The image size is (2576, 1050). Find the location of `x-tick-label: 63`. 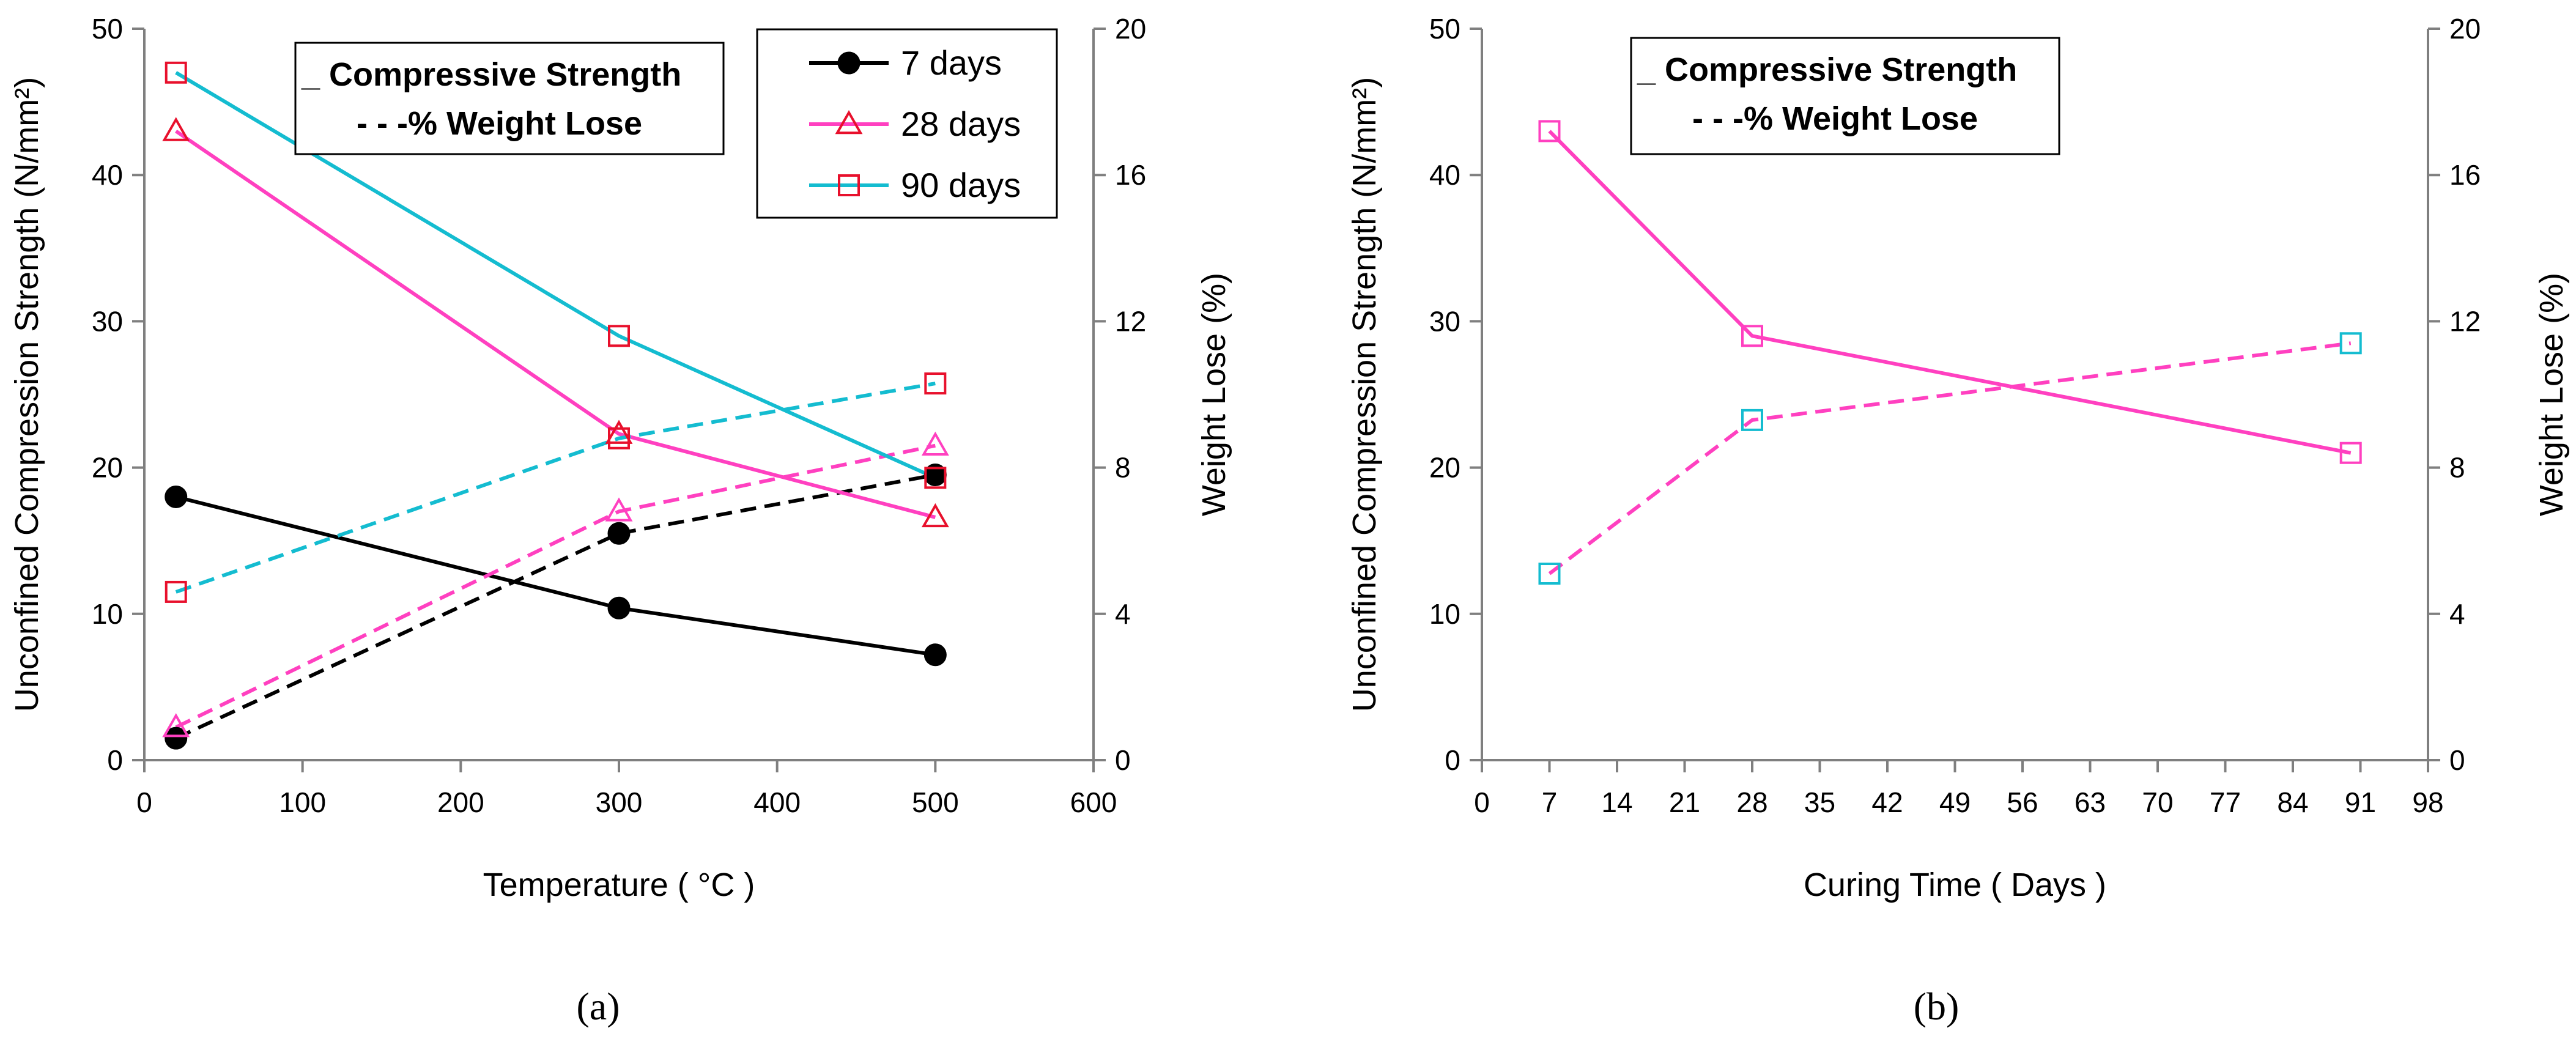

x-tick-label: 63 is located at coordinates (2090, 802).